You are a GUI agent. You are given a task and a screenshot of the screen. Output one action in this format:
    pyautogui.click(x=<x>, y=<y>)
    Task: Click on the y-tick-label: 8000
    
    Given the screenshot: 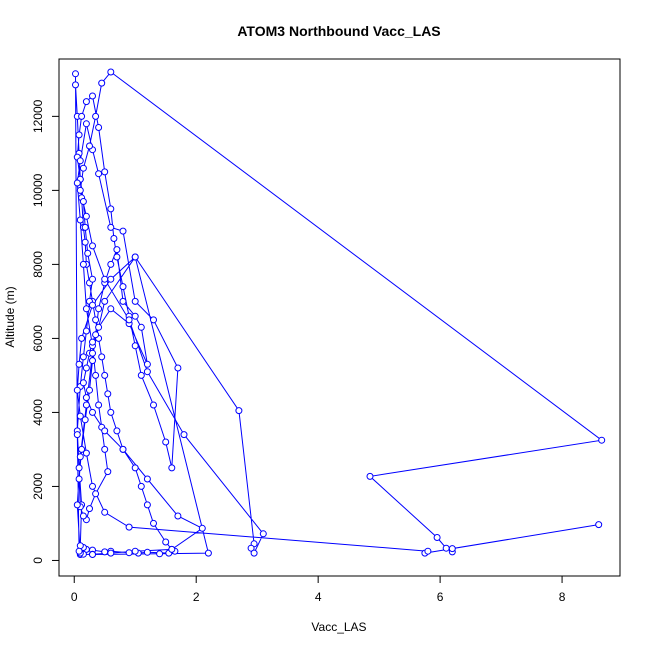 What is the action you would take?
    pyautogui.click(x=38, y=264)
    